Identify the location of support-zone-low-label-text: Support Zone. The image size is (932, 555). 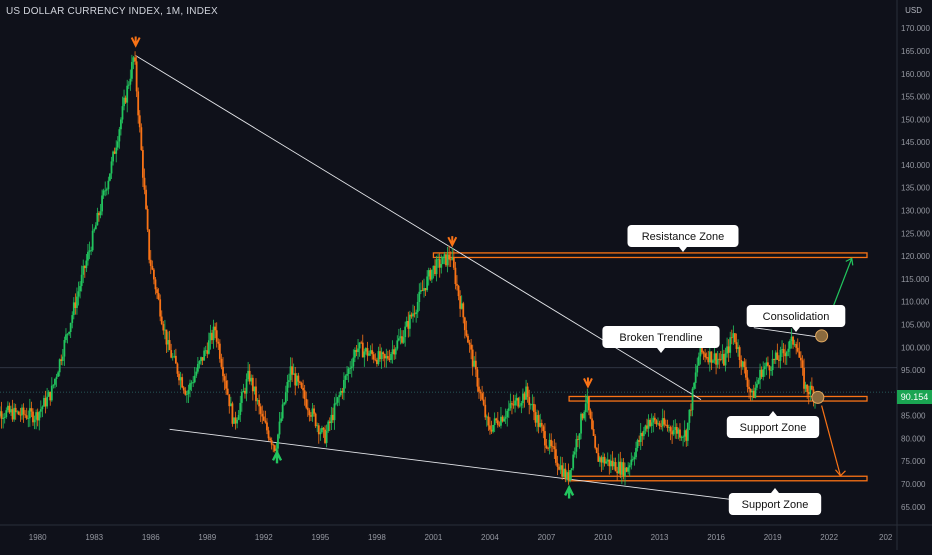
(775, 505).